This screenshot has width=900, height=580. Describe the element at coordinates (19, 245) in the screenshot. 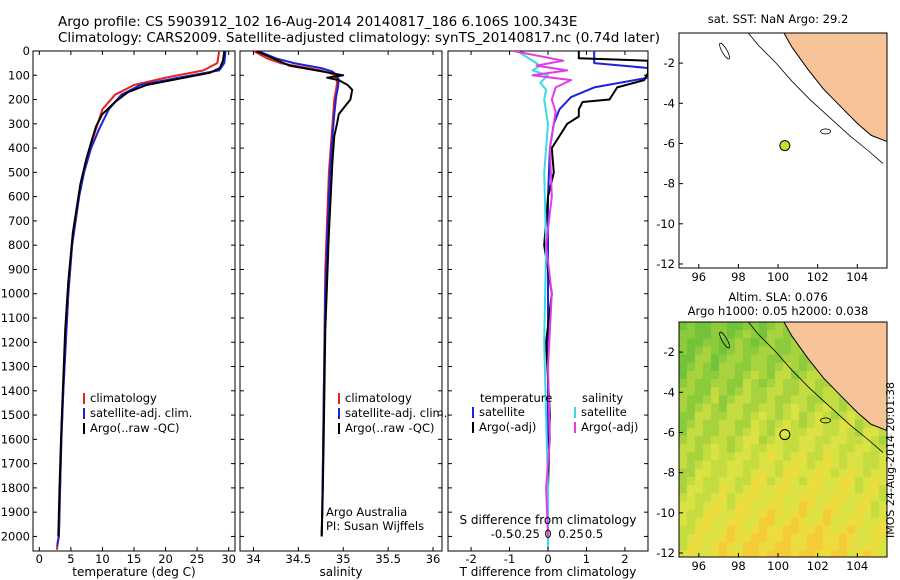

I see `y-tick-label: 800` at that location.